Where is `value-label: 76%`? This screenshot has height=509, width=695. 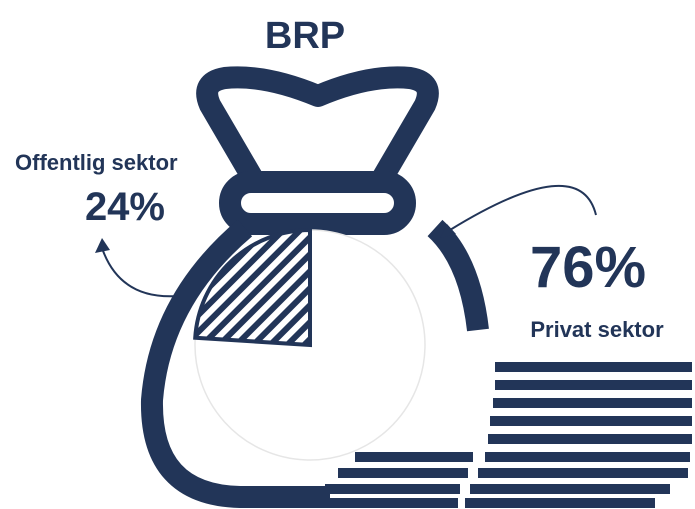
value-label: 76% is located at coordinates (588, 267).